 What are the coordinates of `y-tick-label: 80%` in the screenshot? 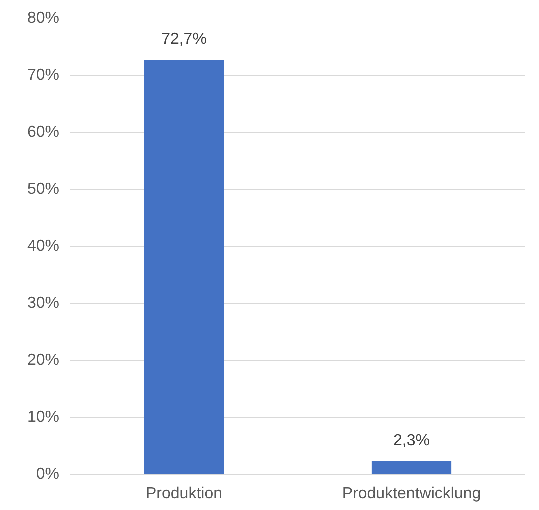 It's located at (43, 18).